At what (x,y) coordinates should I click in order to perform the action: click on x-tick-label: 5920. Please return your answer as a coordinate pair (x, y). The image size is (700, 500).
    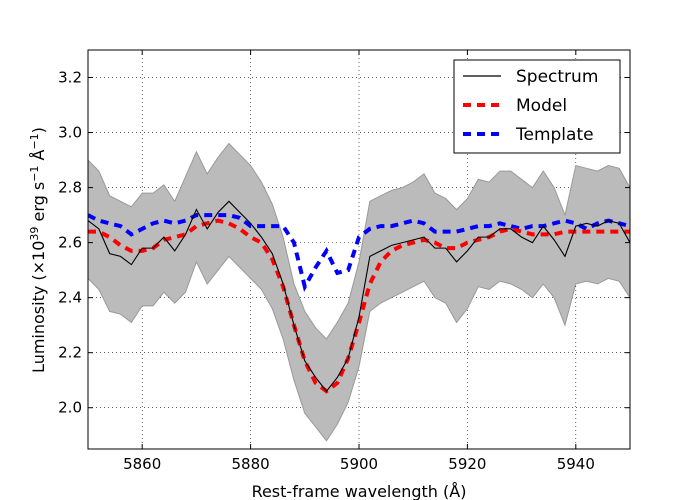
    Looking at the image, I should click on (467, 464).